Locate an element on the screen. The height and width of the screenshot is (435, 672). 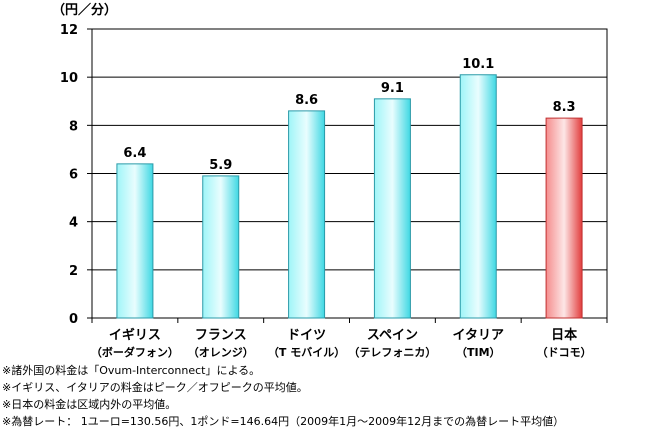
y-tick-label: 0 is located at coordinates (73, 319).